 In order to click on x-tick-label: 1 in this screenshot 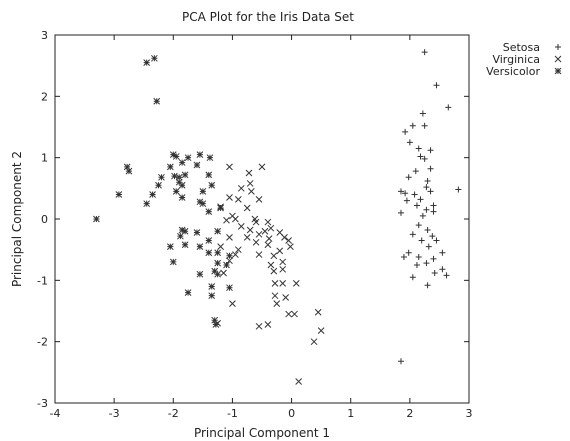, I will do `click(350, 413)`.